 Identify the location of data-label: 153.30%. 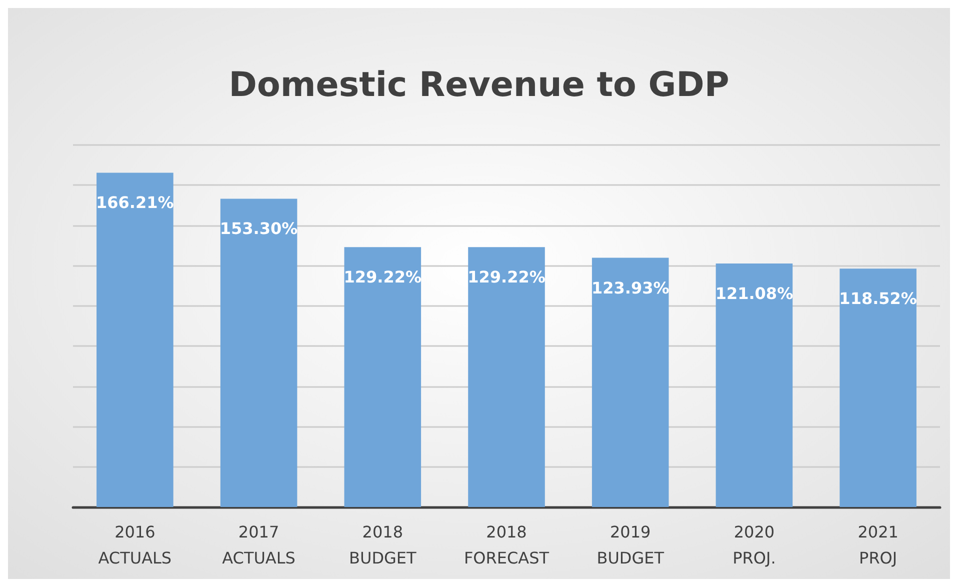
(259, 228).